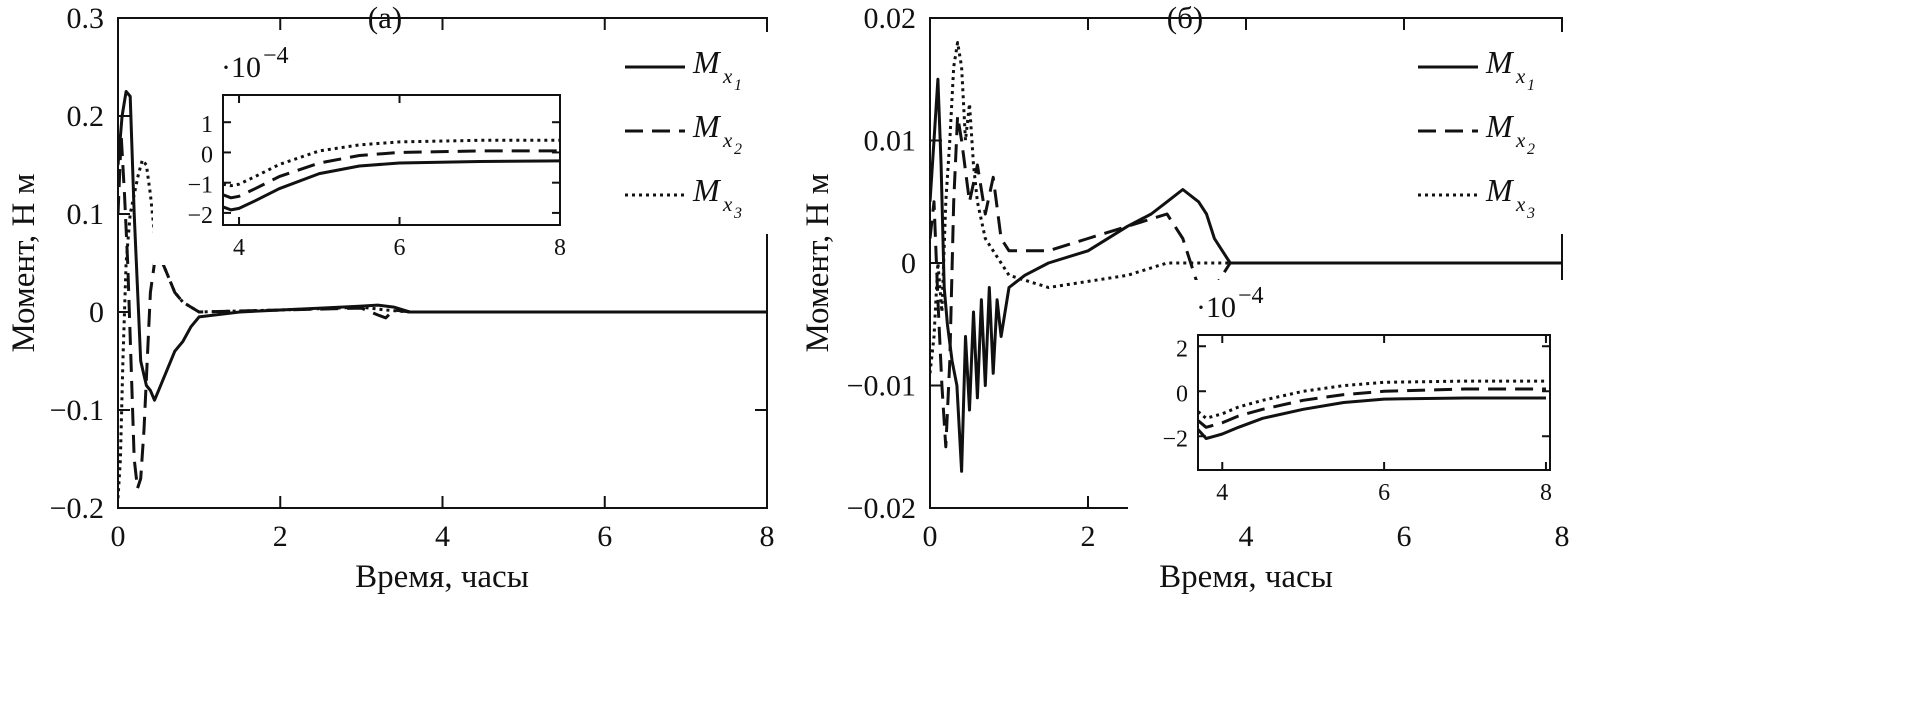  I want to click on panel-2-inset-axes: 4 6 8 −2 0 2 ·10 −4, so click(1357, 394).